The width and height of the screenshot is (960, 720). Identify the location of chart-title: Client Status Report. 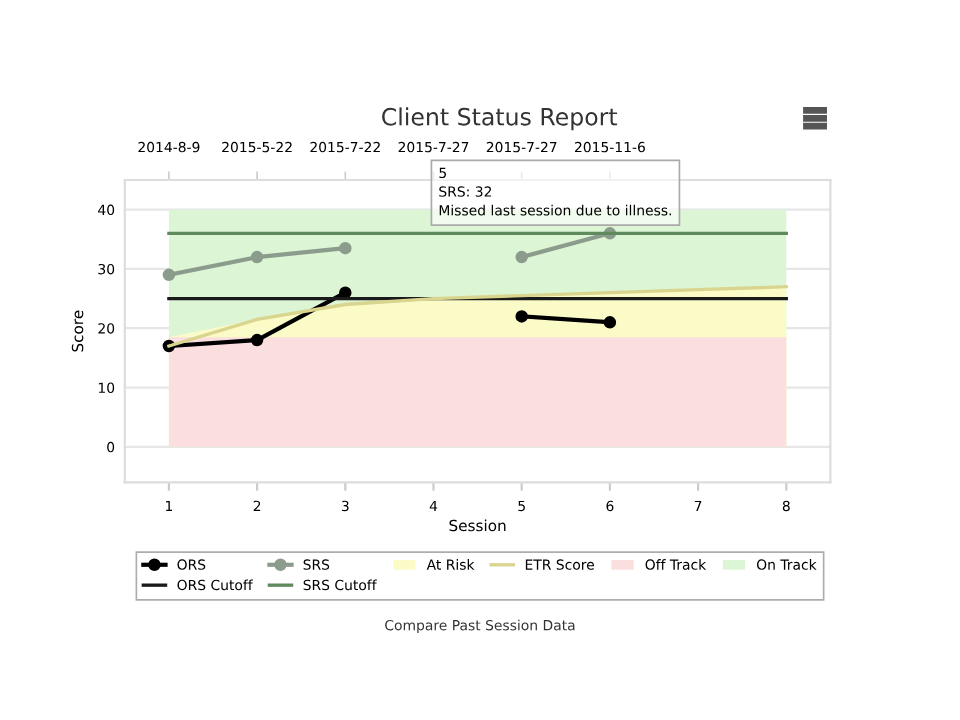
(500, 119).